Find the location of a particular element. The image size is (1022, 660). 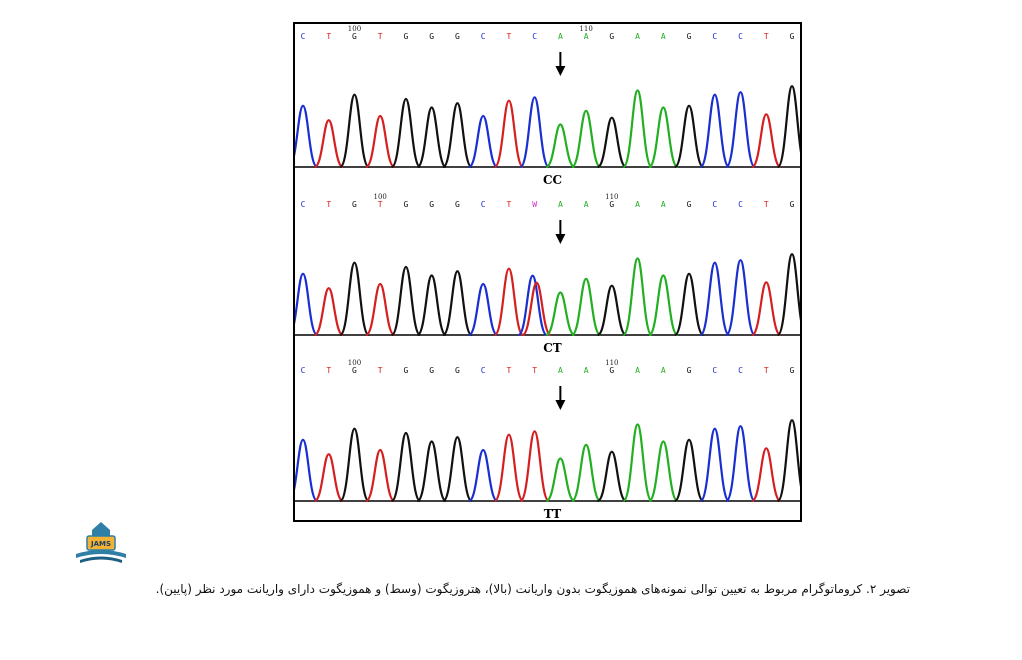

position-marker: 110 is located at coordinates (611, 363).